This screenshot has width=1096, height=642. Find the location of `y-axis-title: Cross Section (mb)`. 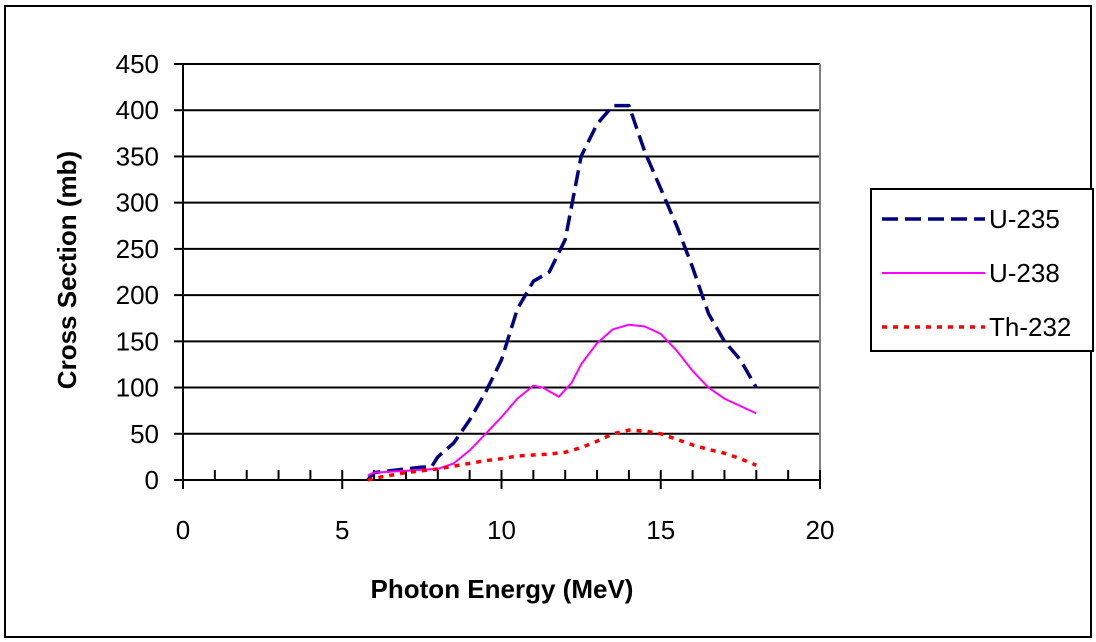

y-axis-title: Cross Section (mb) is located at coordinates (67, 270).